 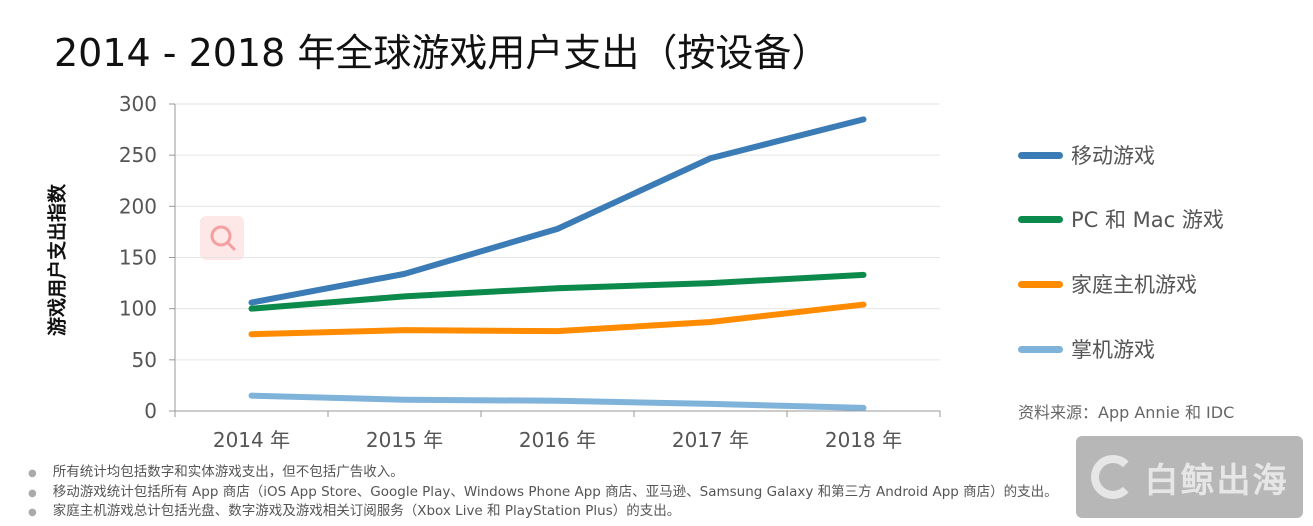 I want to click on x-tick-label: 2018 年, so click(x=863, y=440).